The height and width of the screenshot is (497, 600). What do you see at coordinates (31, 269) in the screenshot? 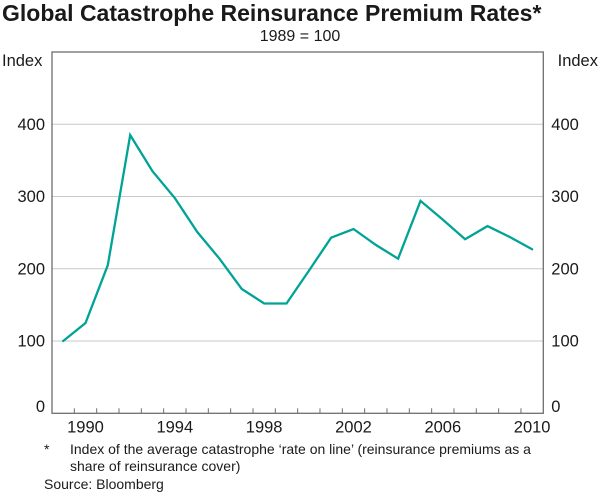
I see `y-tick-label-left: 200` at bounding box center [31, 269].